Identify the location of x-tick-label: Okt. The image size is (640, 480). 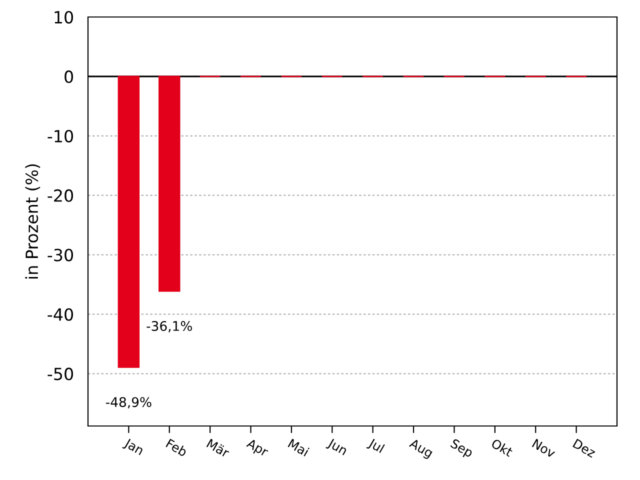
(502, 448).